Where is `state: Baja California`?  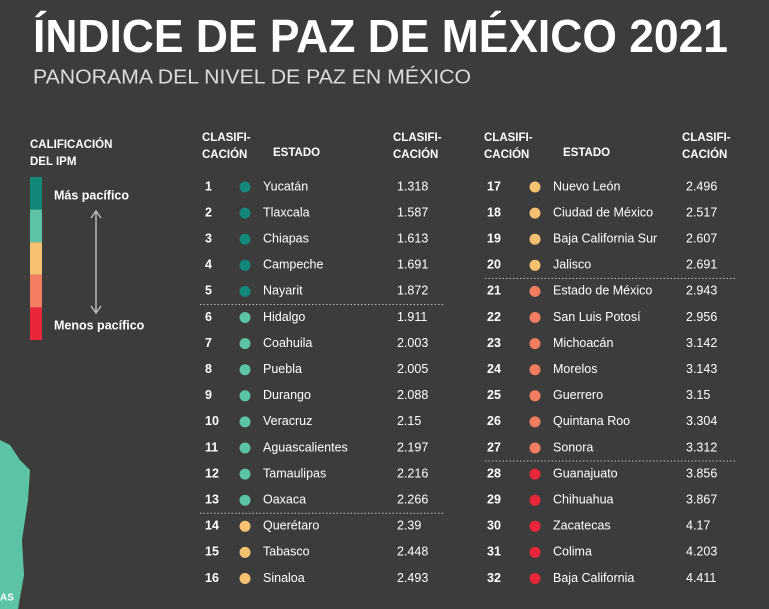 state: Baja California is located at coordinates (593, 578).